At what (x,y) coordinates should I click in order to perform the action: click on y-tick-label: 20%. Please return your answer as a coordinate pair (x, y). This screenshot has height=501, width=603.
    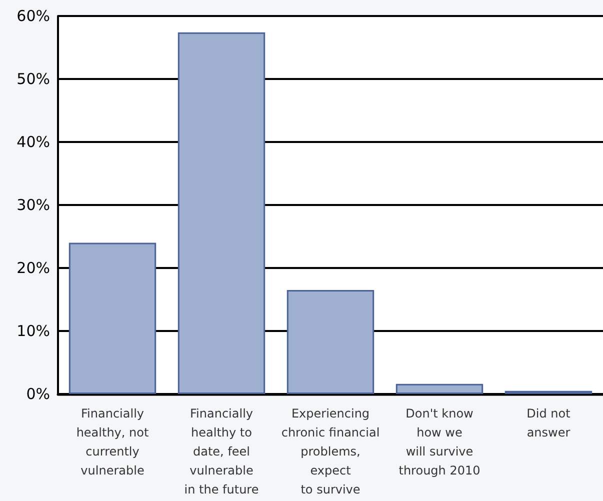
    Looking at the image, I should click on (33, 268).